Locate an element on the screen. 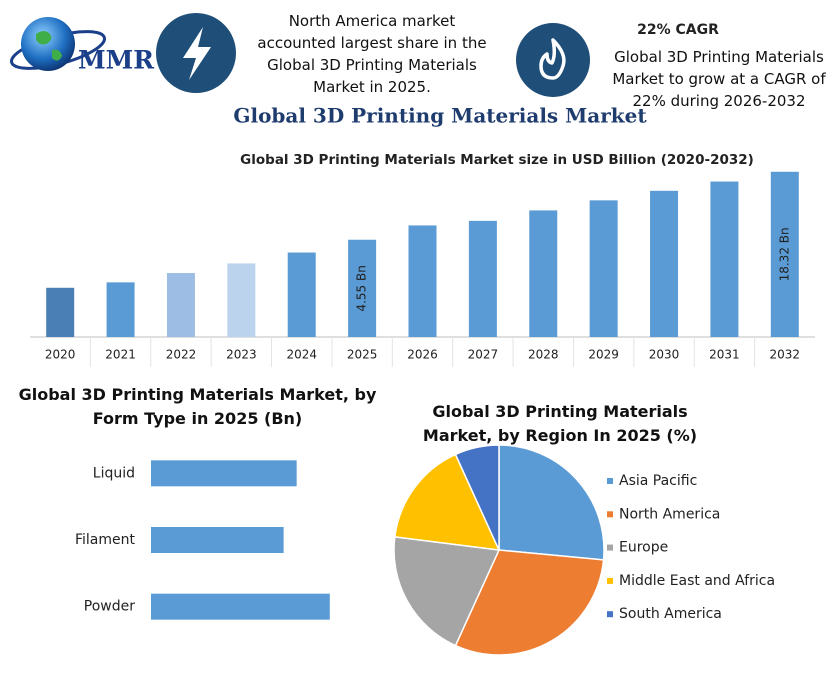 This screenshot has width=839, height=673. legend-label: Europe is located at coordinates (643, 548).